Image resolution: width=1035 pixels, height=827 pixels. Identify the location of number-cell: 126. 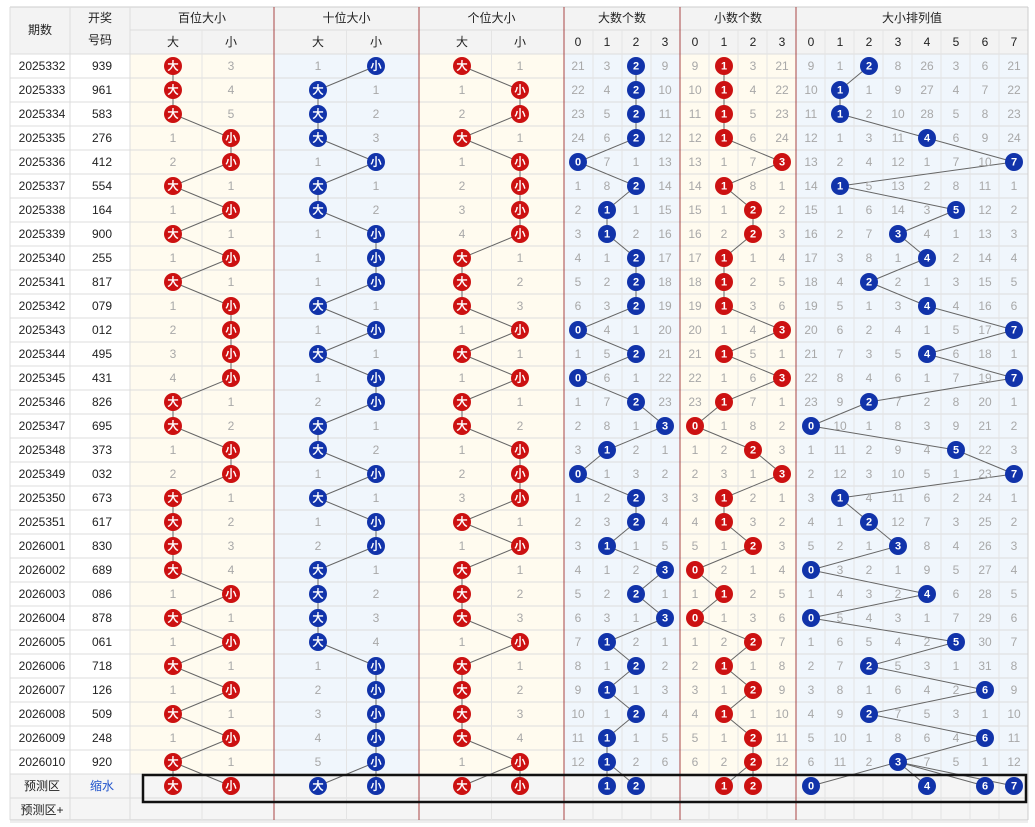
(102, 690).